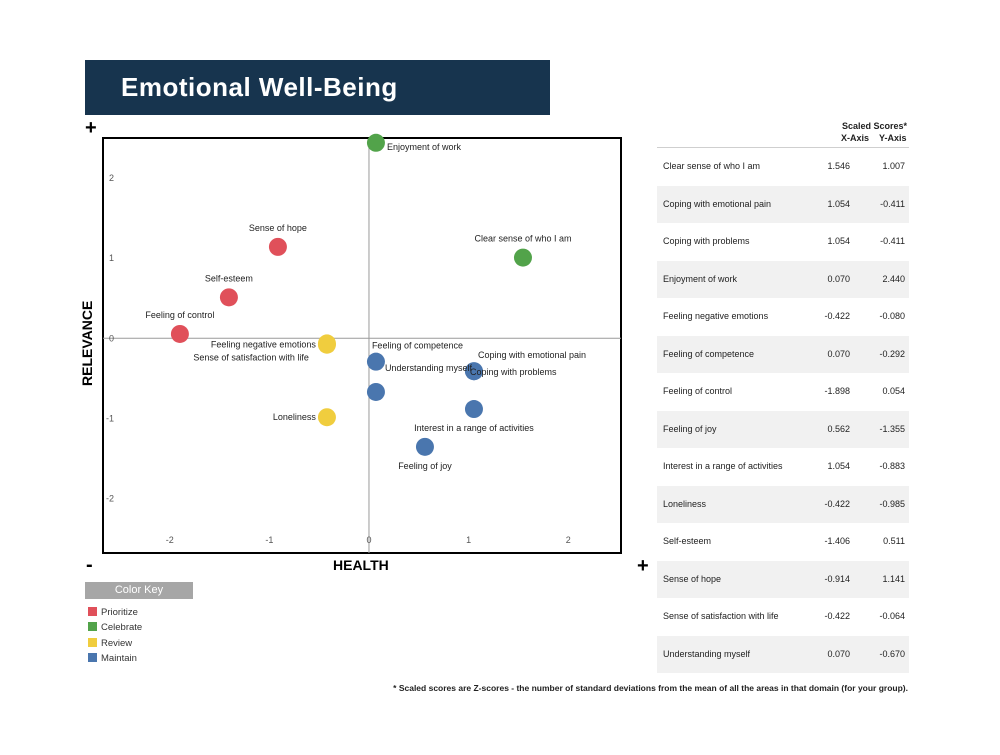 The image size is (1000, 755). What do you see at coordinates (425, 466) in the screenshot?
I see `point-label: Feeling of joy` at bounding box center [425, 466].